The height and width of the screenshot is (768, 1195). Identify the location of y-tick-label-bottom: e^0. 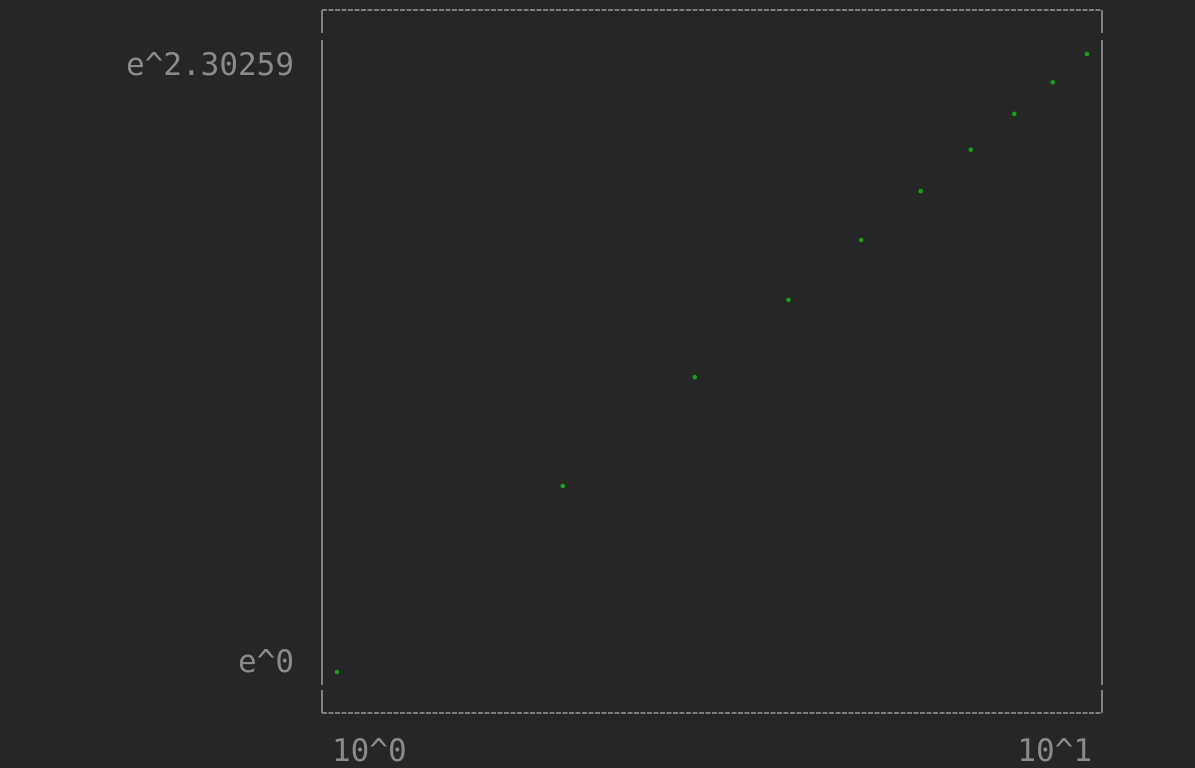
(266, 662).